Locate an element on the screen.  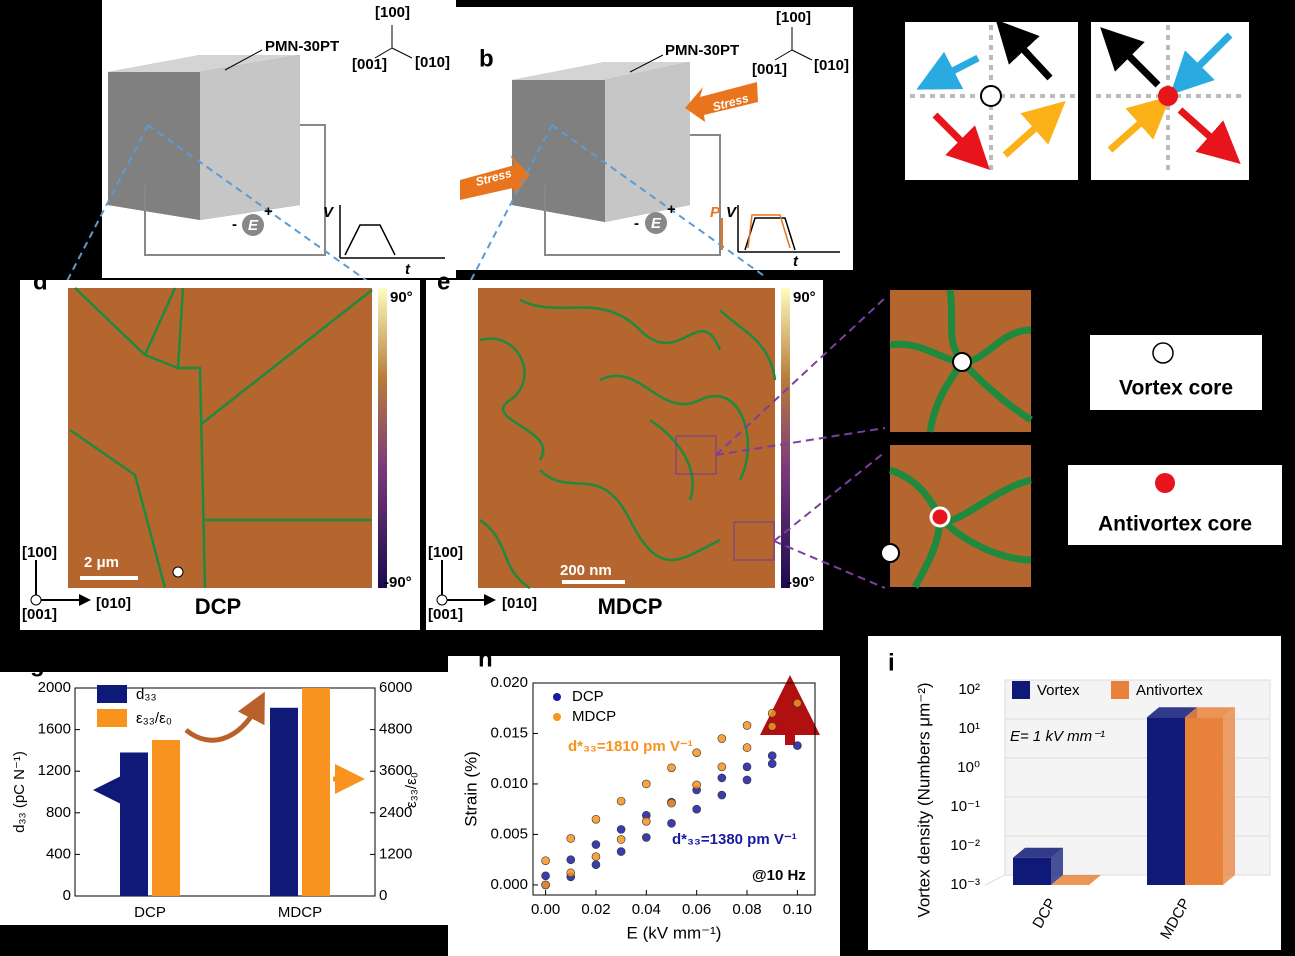
scale-label: 200 nm is located at coordinates (586, 570).